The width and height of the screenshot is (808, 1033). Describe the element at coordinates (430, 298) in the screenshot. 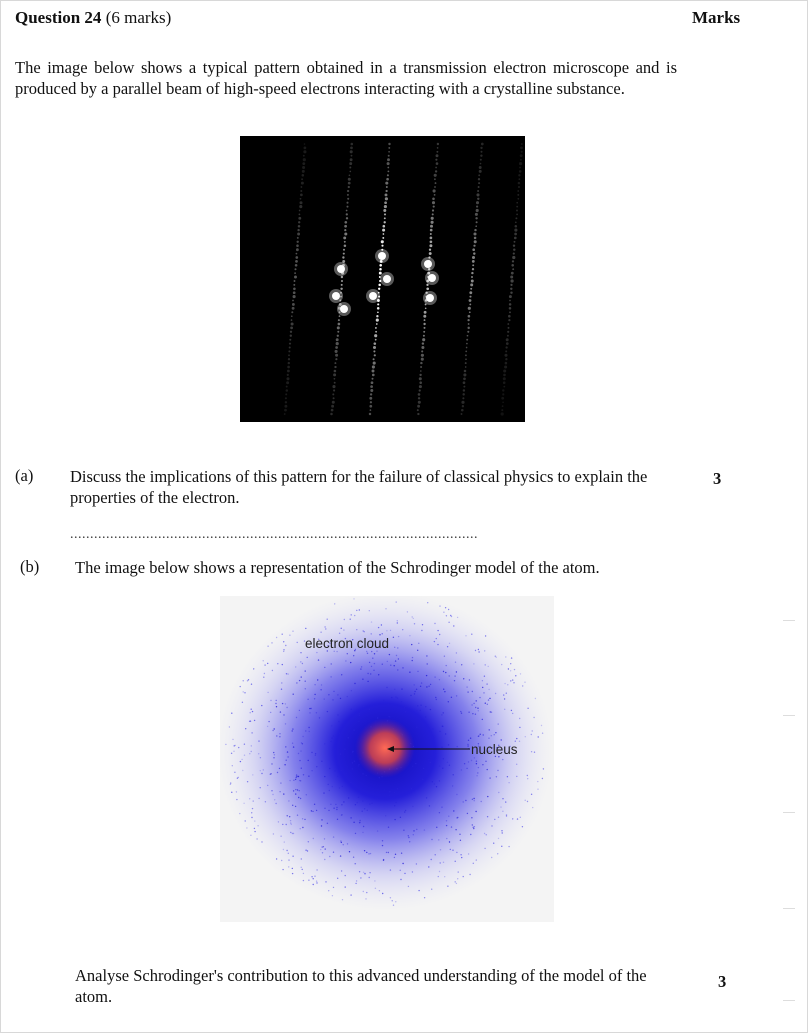

I see `diffraction-spot-bright` at that location.